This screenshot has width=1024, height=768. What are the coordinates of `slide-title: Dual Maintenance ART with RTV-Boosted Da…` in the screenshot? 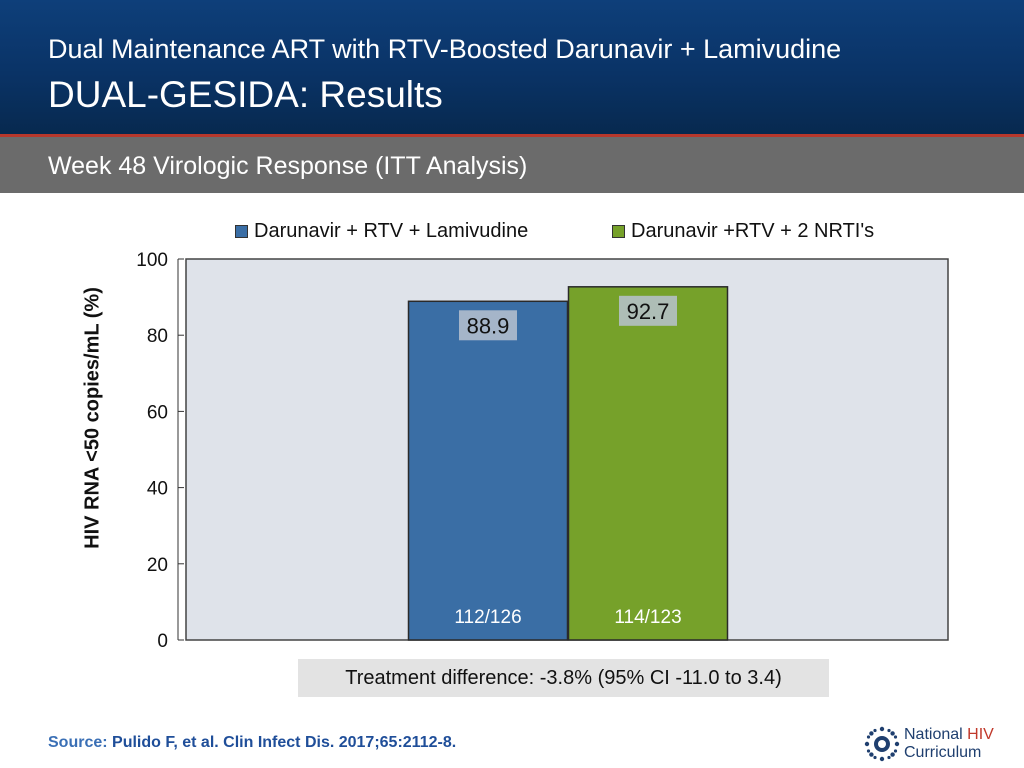 It's located at (445, 49).